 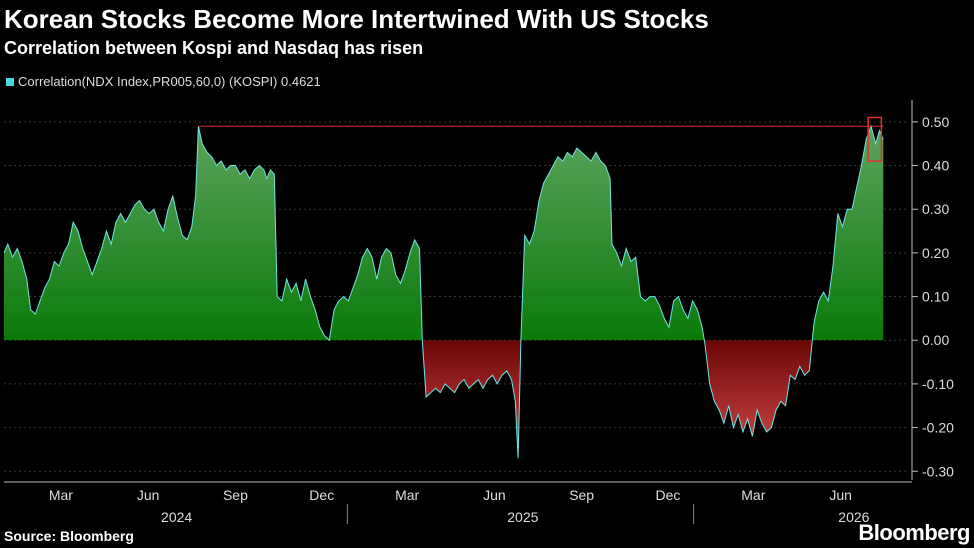 I want to click on y-tick-label: -0.30, so click(x=938, y=471).